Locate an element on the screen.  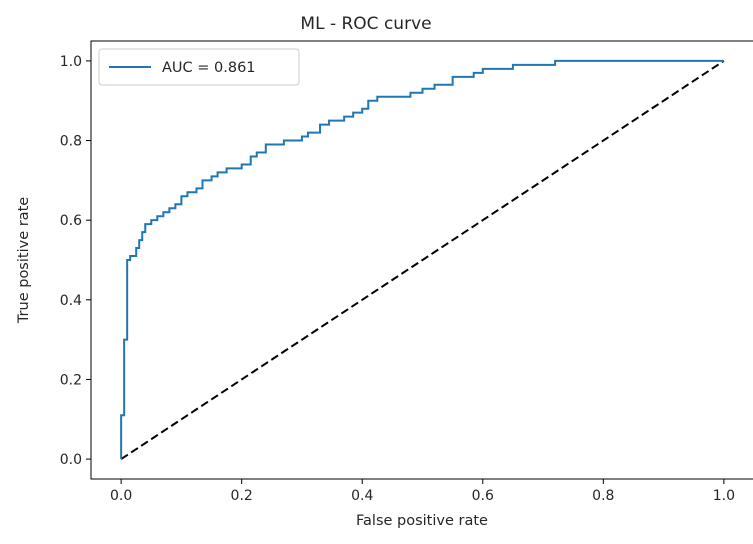
x-tick-label: 0.8 is located at coordinates (603, 496).